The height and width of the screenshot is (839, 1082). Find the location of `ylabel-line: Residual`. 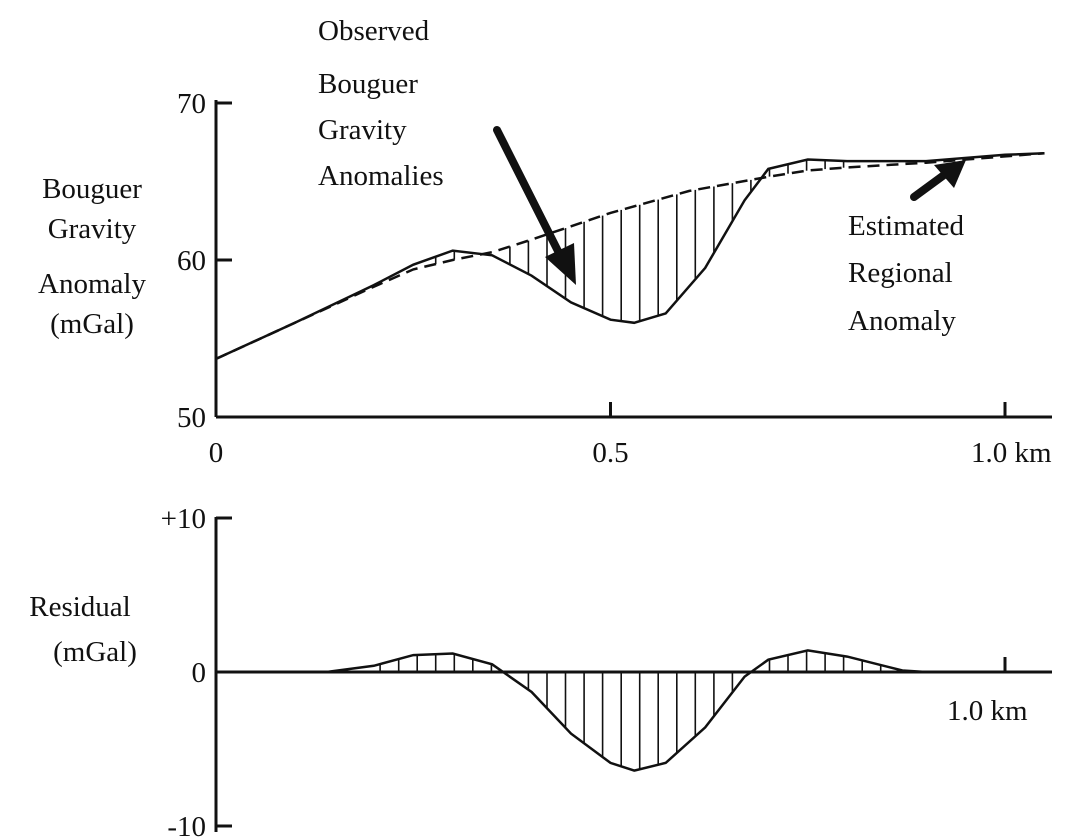

ylabel-line: Residual is located at coordinates (80, 607).